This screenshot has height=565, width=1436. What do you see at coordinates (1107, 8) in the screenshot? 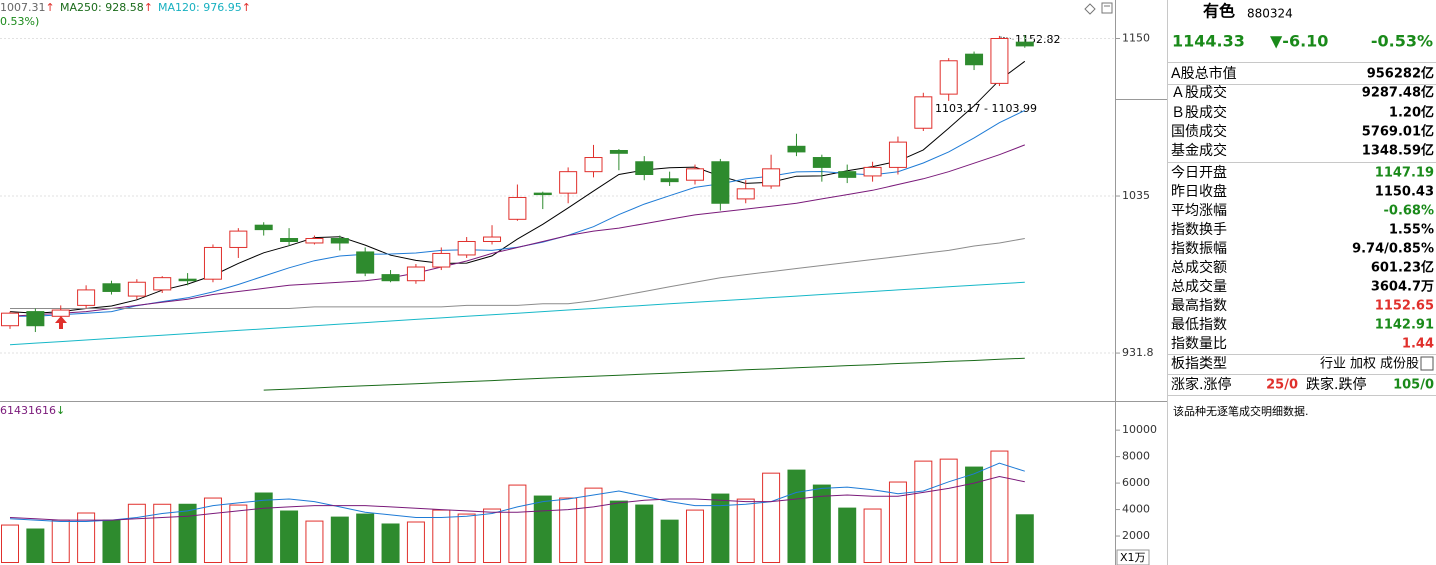
I see `icon-window` at bounding box center [1107, 8].